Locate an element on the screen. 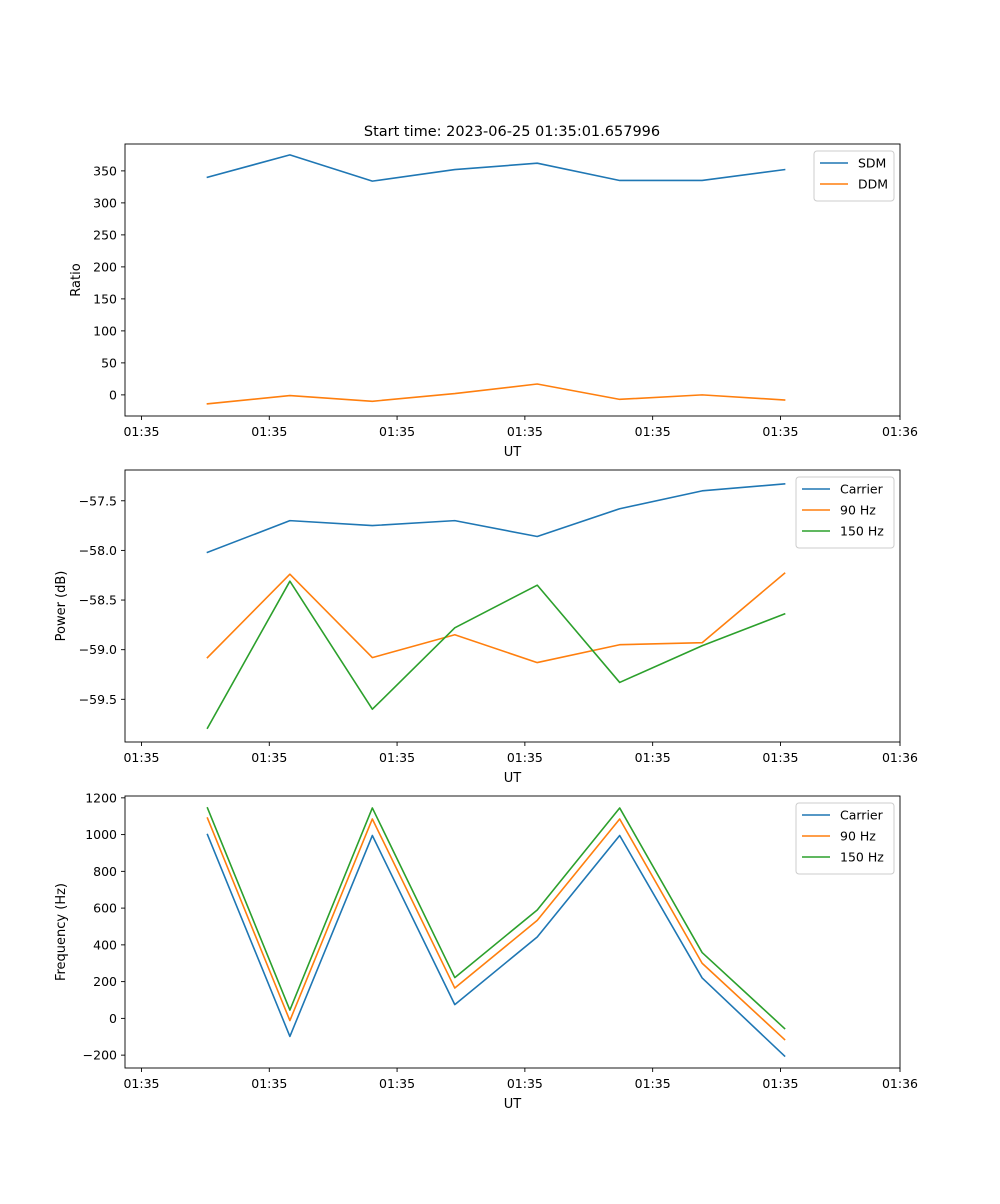 This screenshot has width=1000, height=1204. y-tick-label: 300 is located at coordinates (105, 202).